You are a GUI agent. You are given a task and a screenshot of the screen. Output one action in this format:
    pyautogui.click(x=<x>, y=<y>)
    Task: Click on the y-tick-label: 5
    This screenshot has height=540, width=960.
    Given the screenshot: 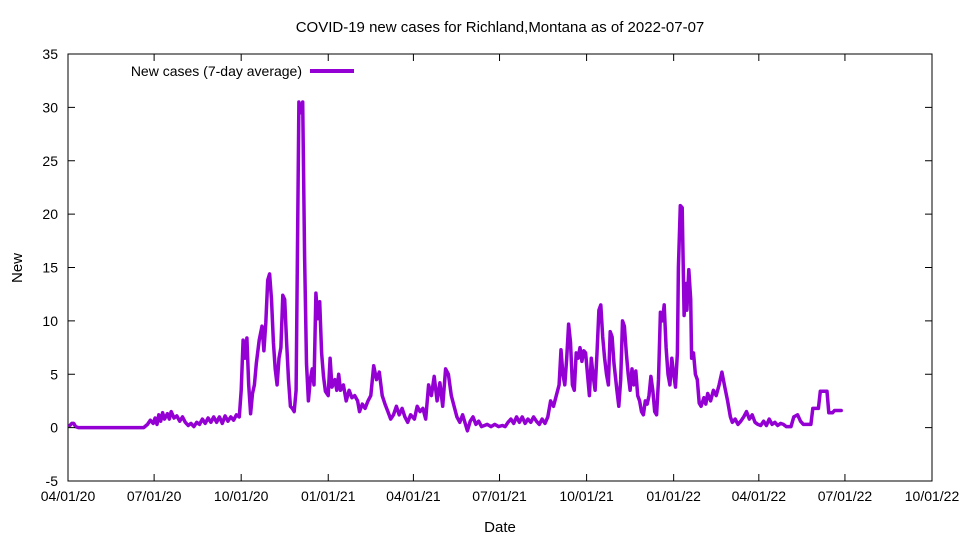 What is the action you would take?
    pyautogui.click(x=54, y=374)
    